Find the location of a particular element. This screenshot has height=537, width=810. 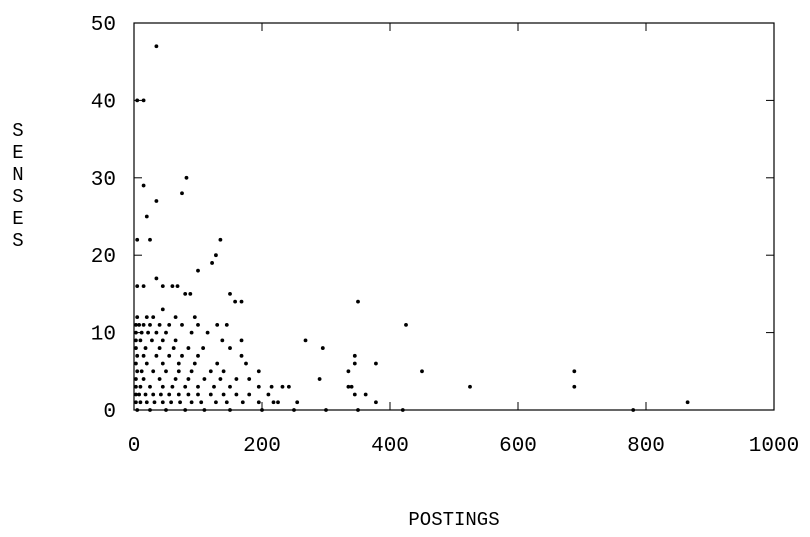

x-axis-tick-labels: 0 200 400 600 800 1000 is located at coordinates (464, 446).